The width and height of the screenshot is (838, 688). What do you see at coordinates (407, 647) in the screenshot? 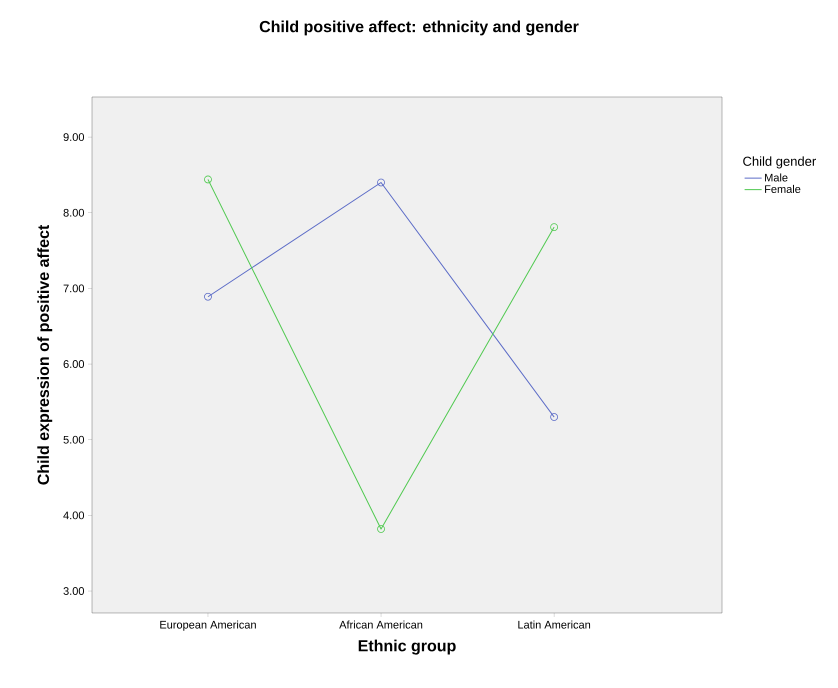
I see `x-axis-title: Ethnic group` at bounding box center [407, 647].